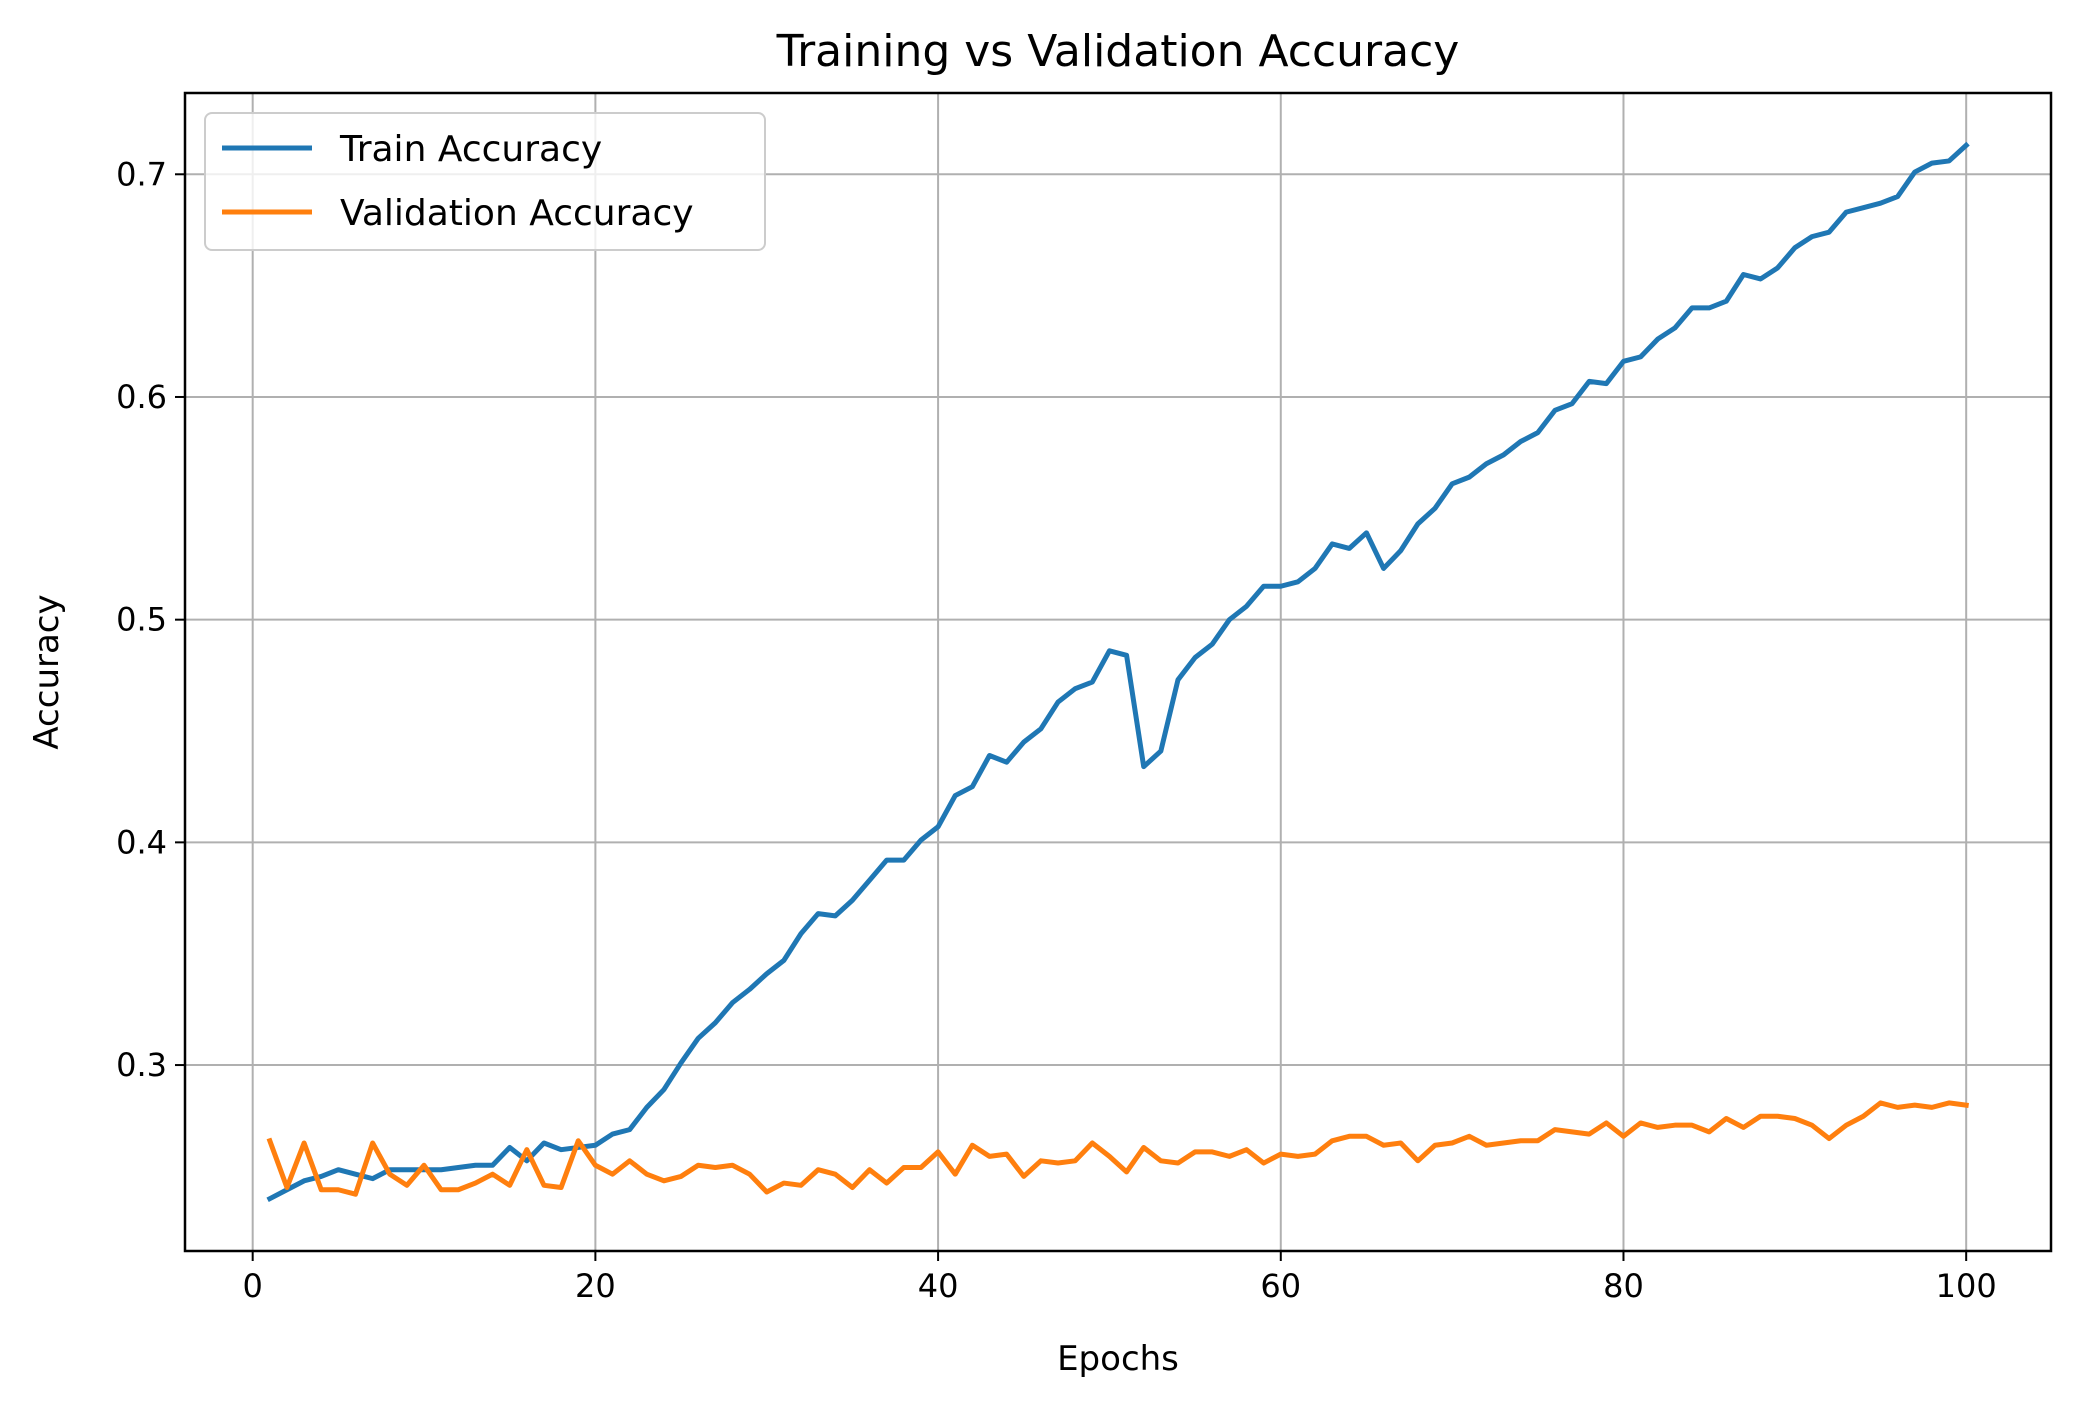 The width and height of the screenshot is (2074, 1407). What do you see at coordinates (141, 397) in the screenshot?
I see `y-tick-label: 0.6` at bounding box center [141, 397].